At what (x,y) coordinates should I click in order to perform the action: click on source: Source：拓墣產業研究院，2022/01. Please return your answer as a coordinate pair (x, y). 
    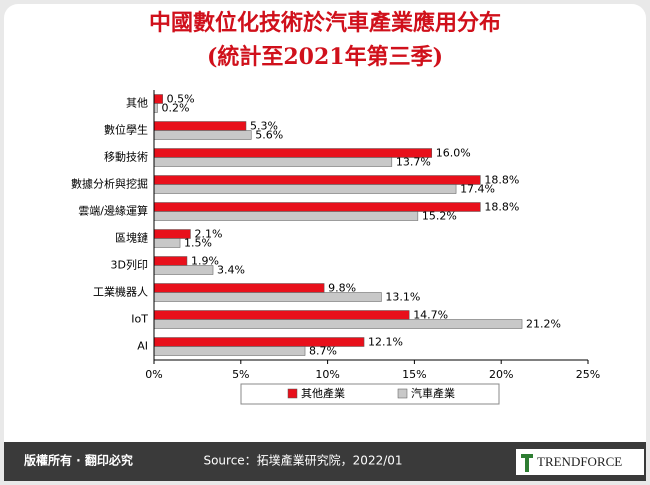
    Looking at the image, I should click on (302, 460).